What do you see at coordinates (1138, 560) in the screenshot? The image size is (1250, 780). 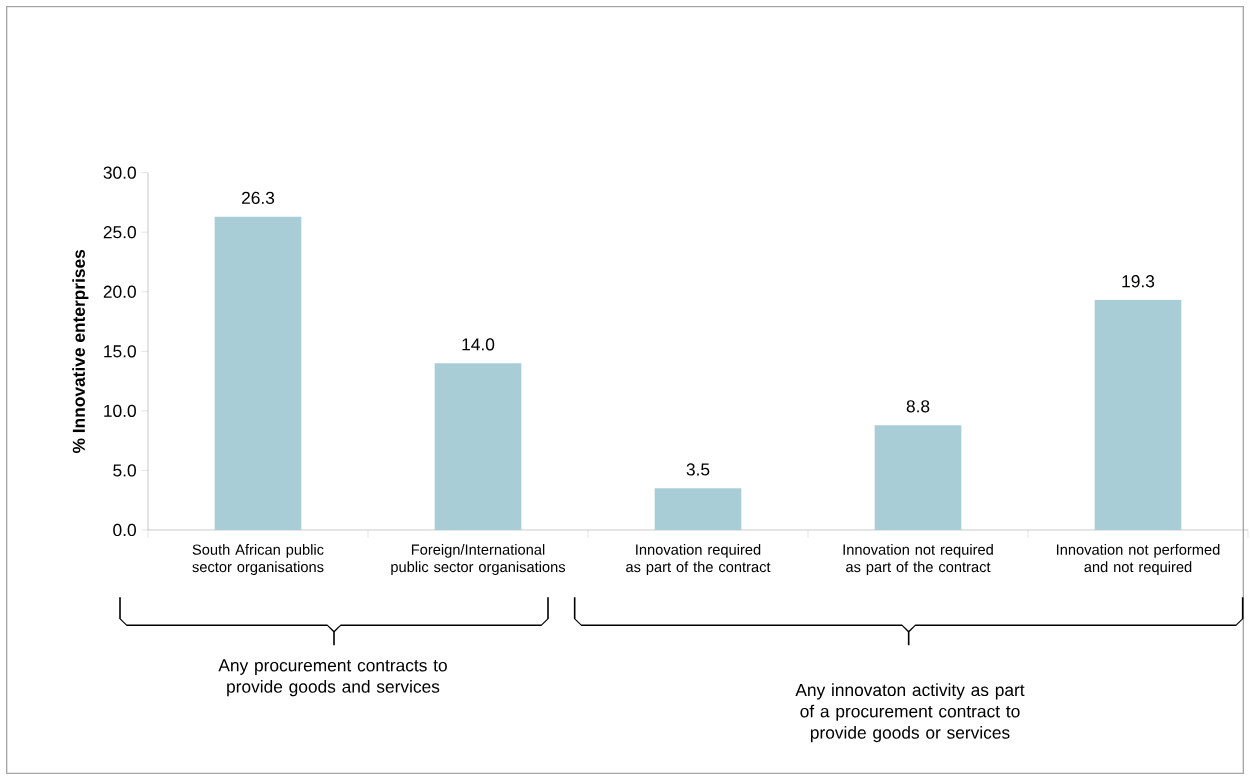 I see `x-tick-label: Innovation not performed and not required` at bounding box center [1138, 560].